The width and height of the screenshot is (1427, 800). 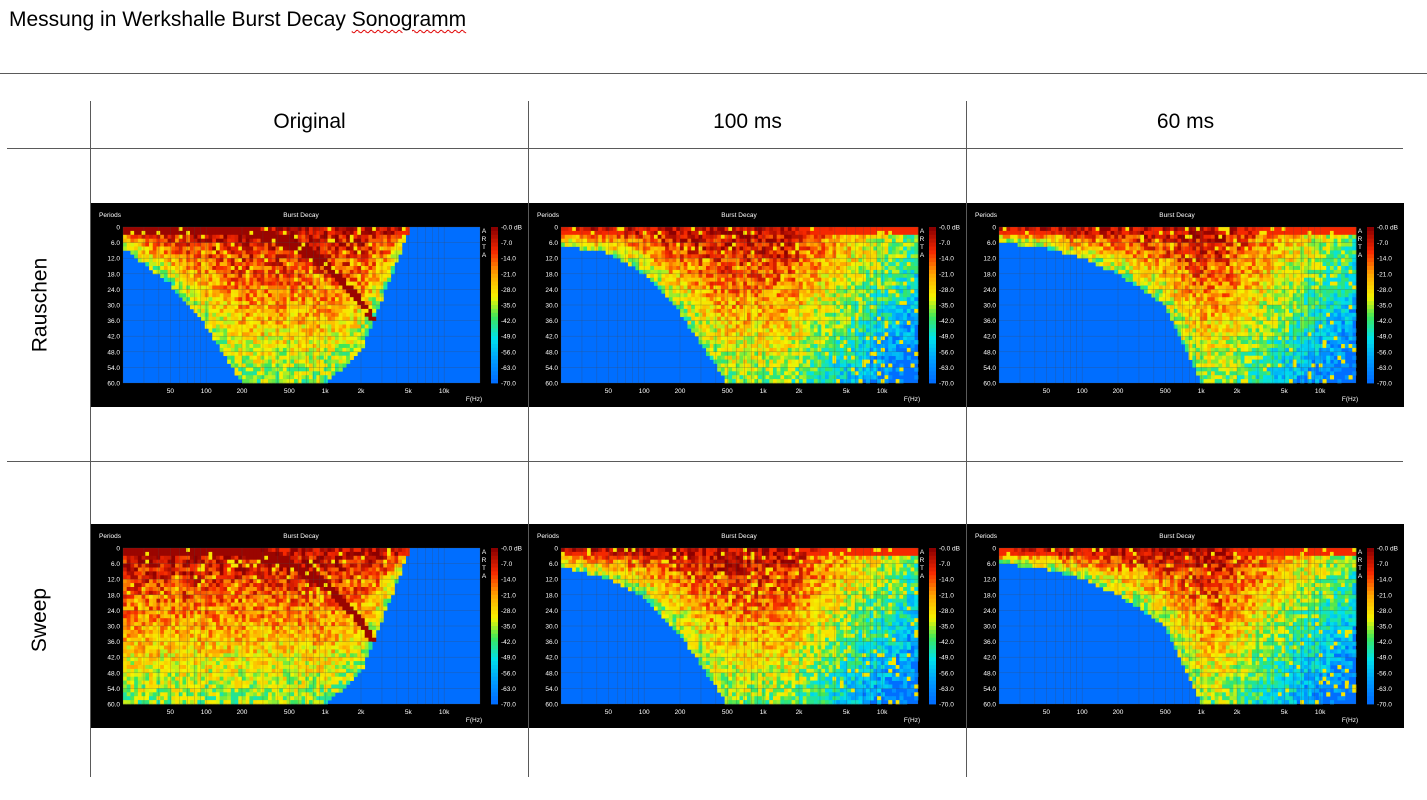 What do you see at coordinates (494, 334) in the screenshot?
I see `colorbar-segment` at bounding box center [494, 334].